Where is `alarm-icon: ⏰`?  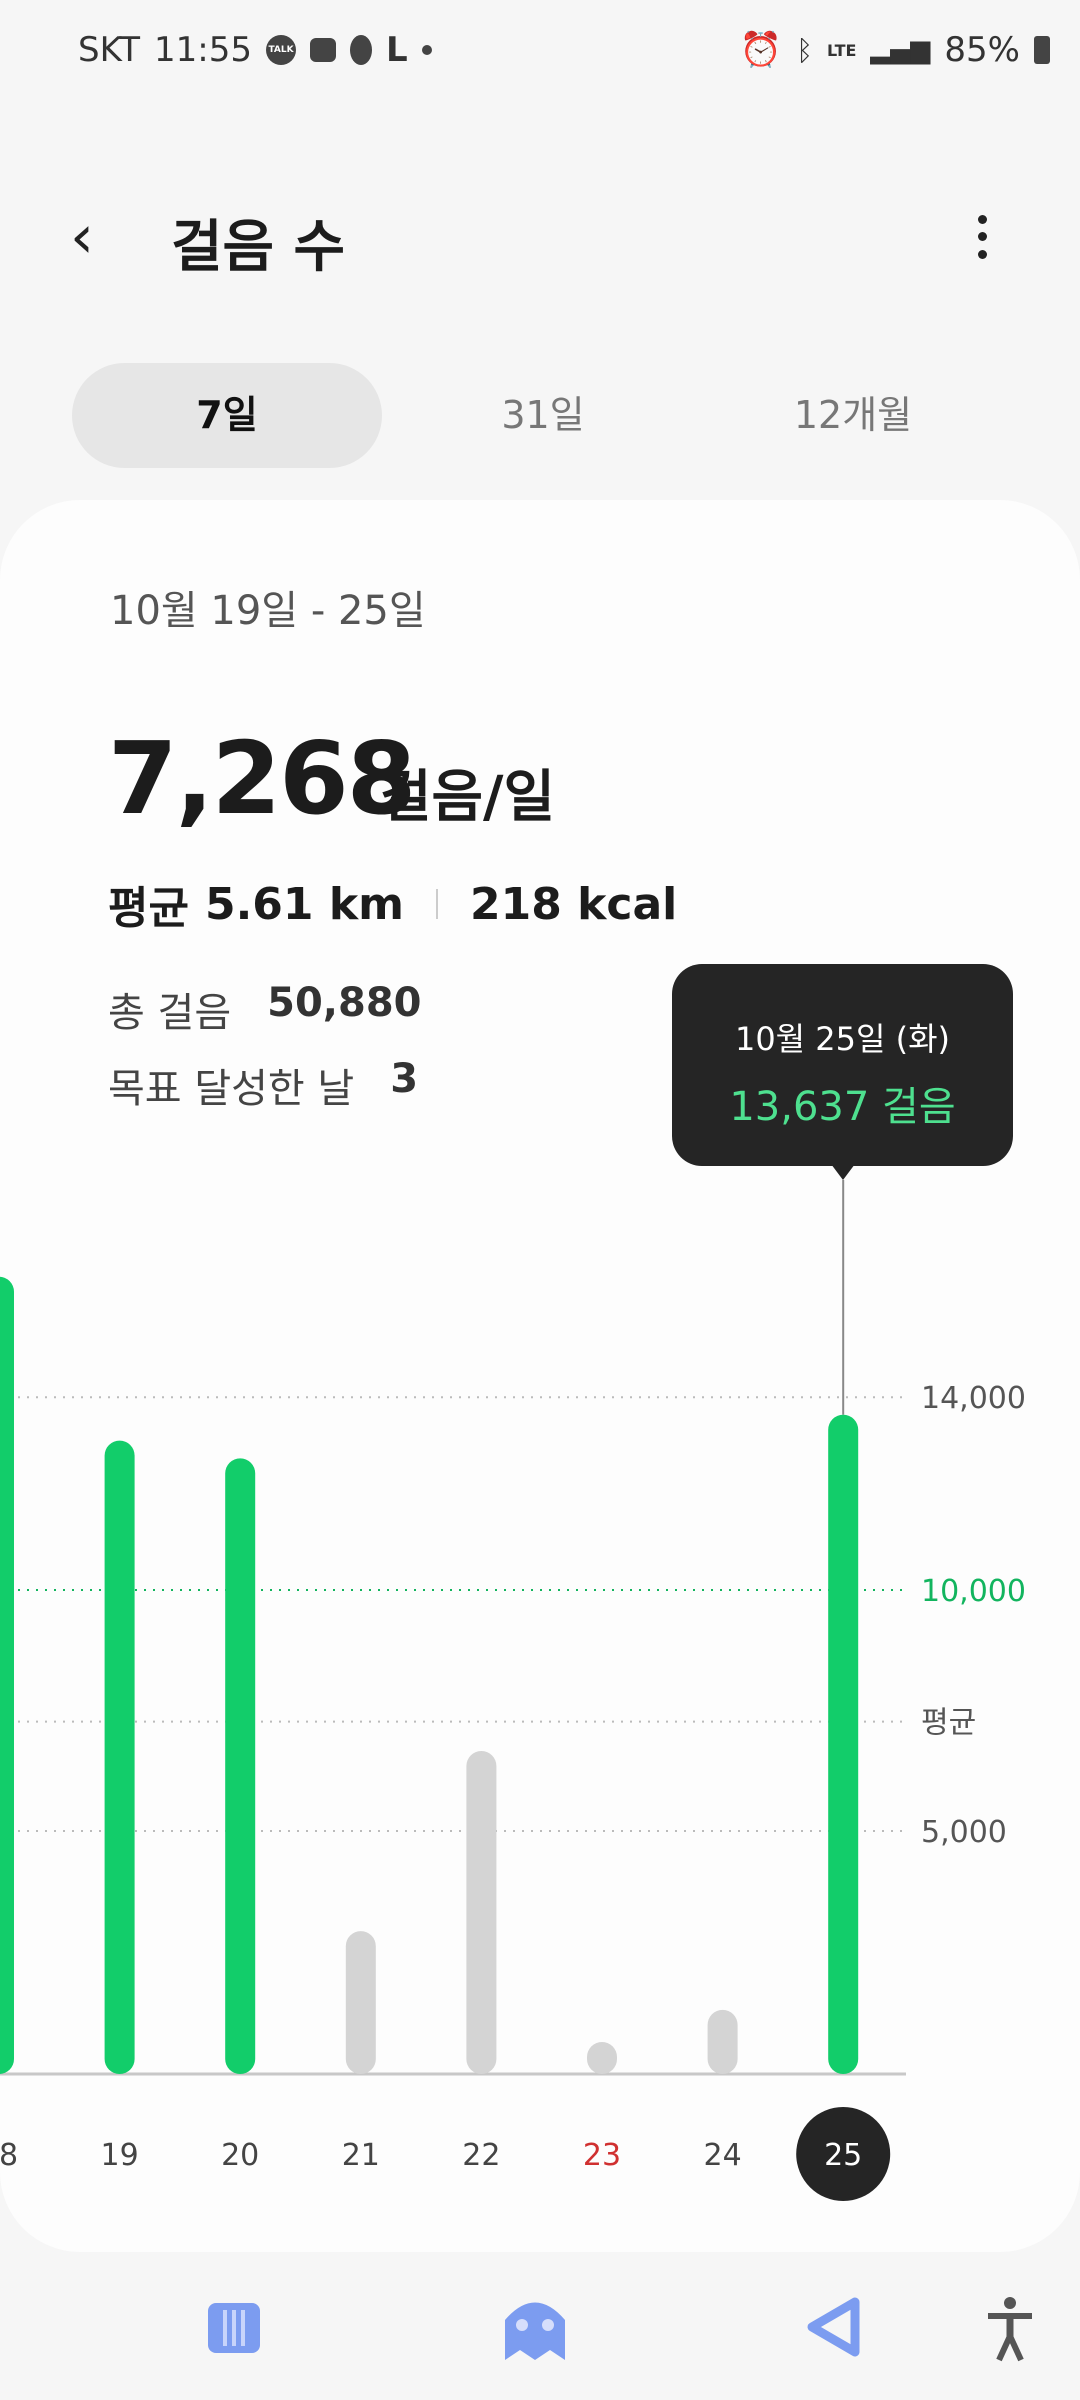
alarm-icon: ⏰ is located at coordinates (761, 50).